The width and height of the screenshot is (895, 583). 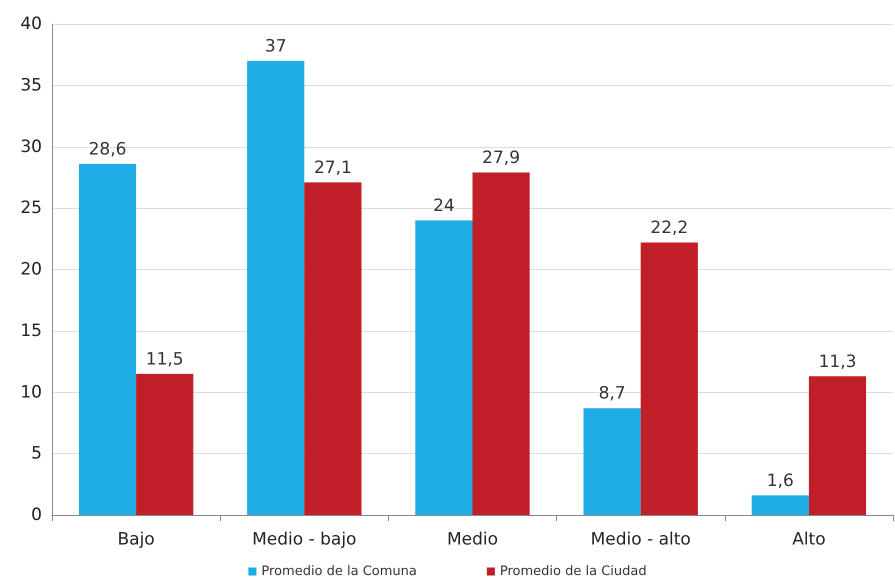 I want to click on y-tick-label: 25, so click(x=31, y=208).